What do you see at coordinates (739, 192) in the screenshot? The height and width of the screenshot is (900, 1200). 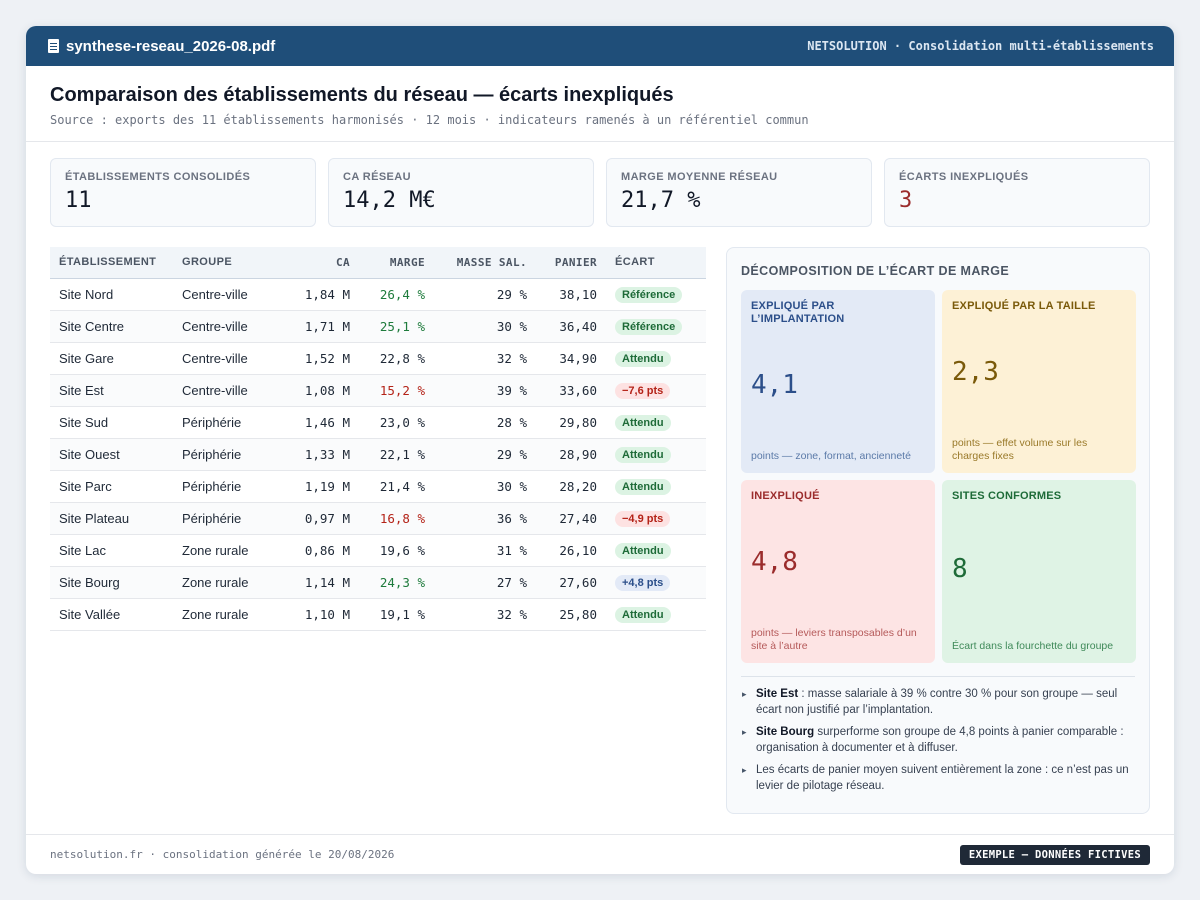 I see `kpi-card-marge: MARGE MOYENNE RÉSEAU 21,7 %` at bounding box center [739, 192].